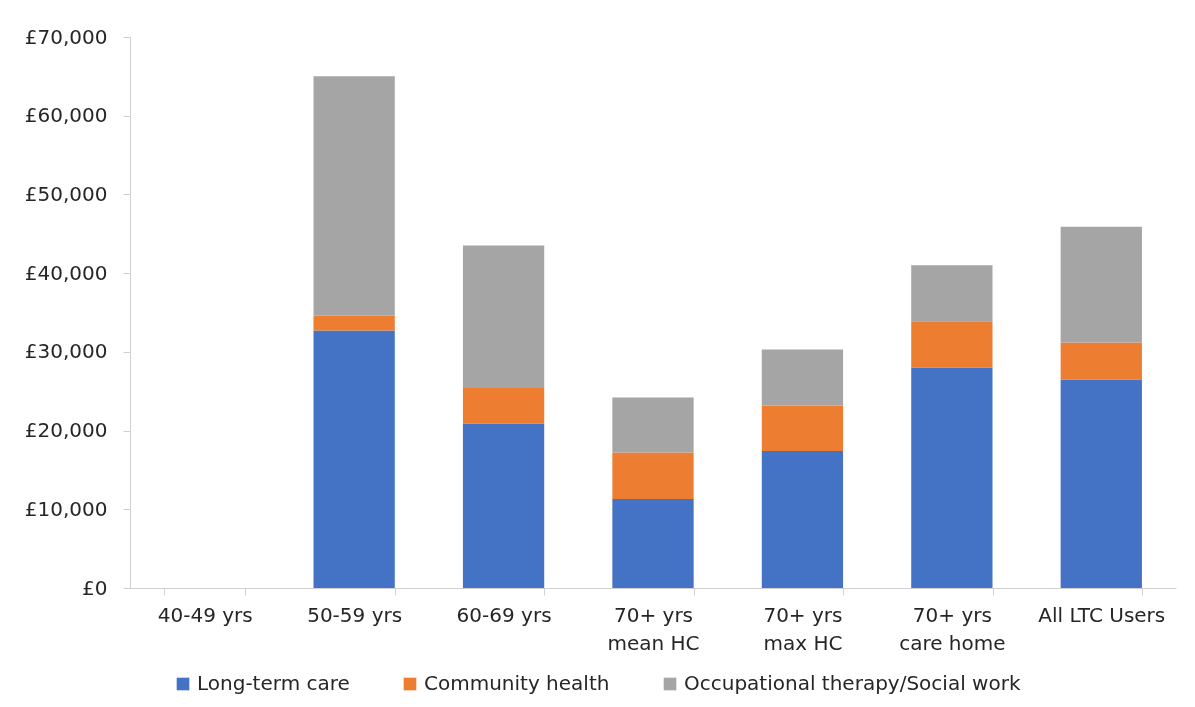  What do you see at coordinates (66, 351) in the screenshot?
I see `y-tick-label: £30,000` at bounding box center [66, 351].